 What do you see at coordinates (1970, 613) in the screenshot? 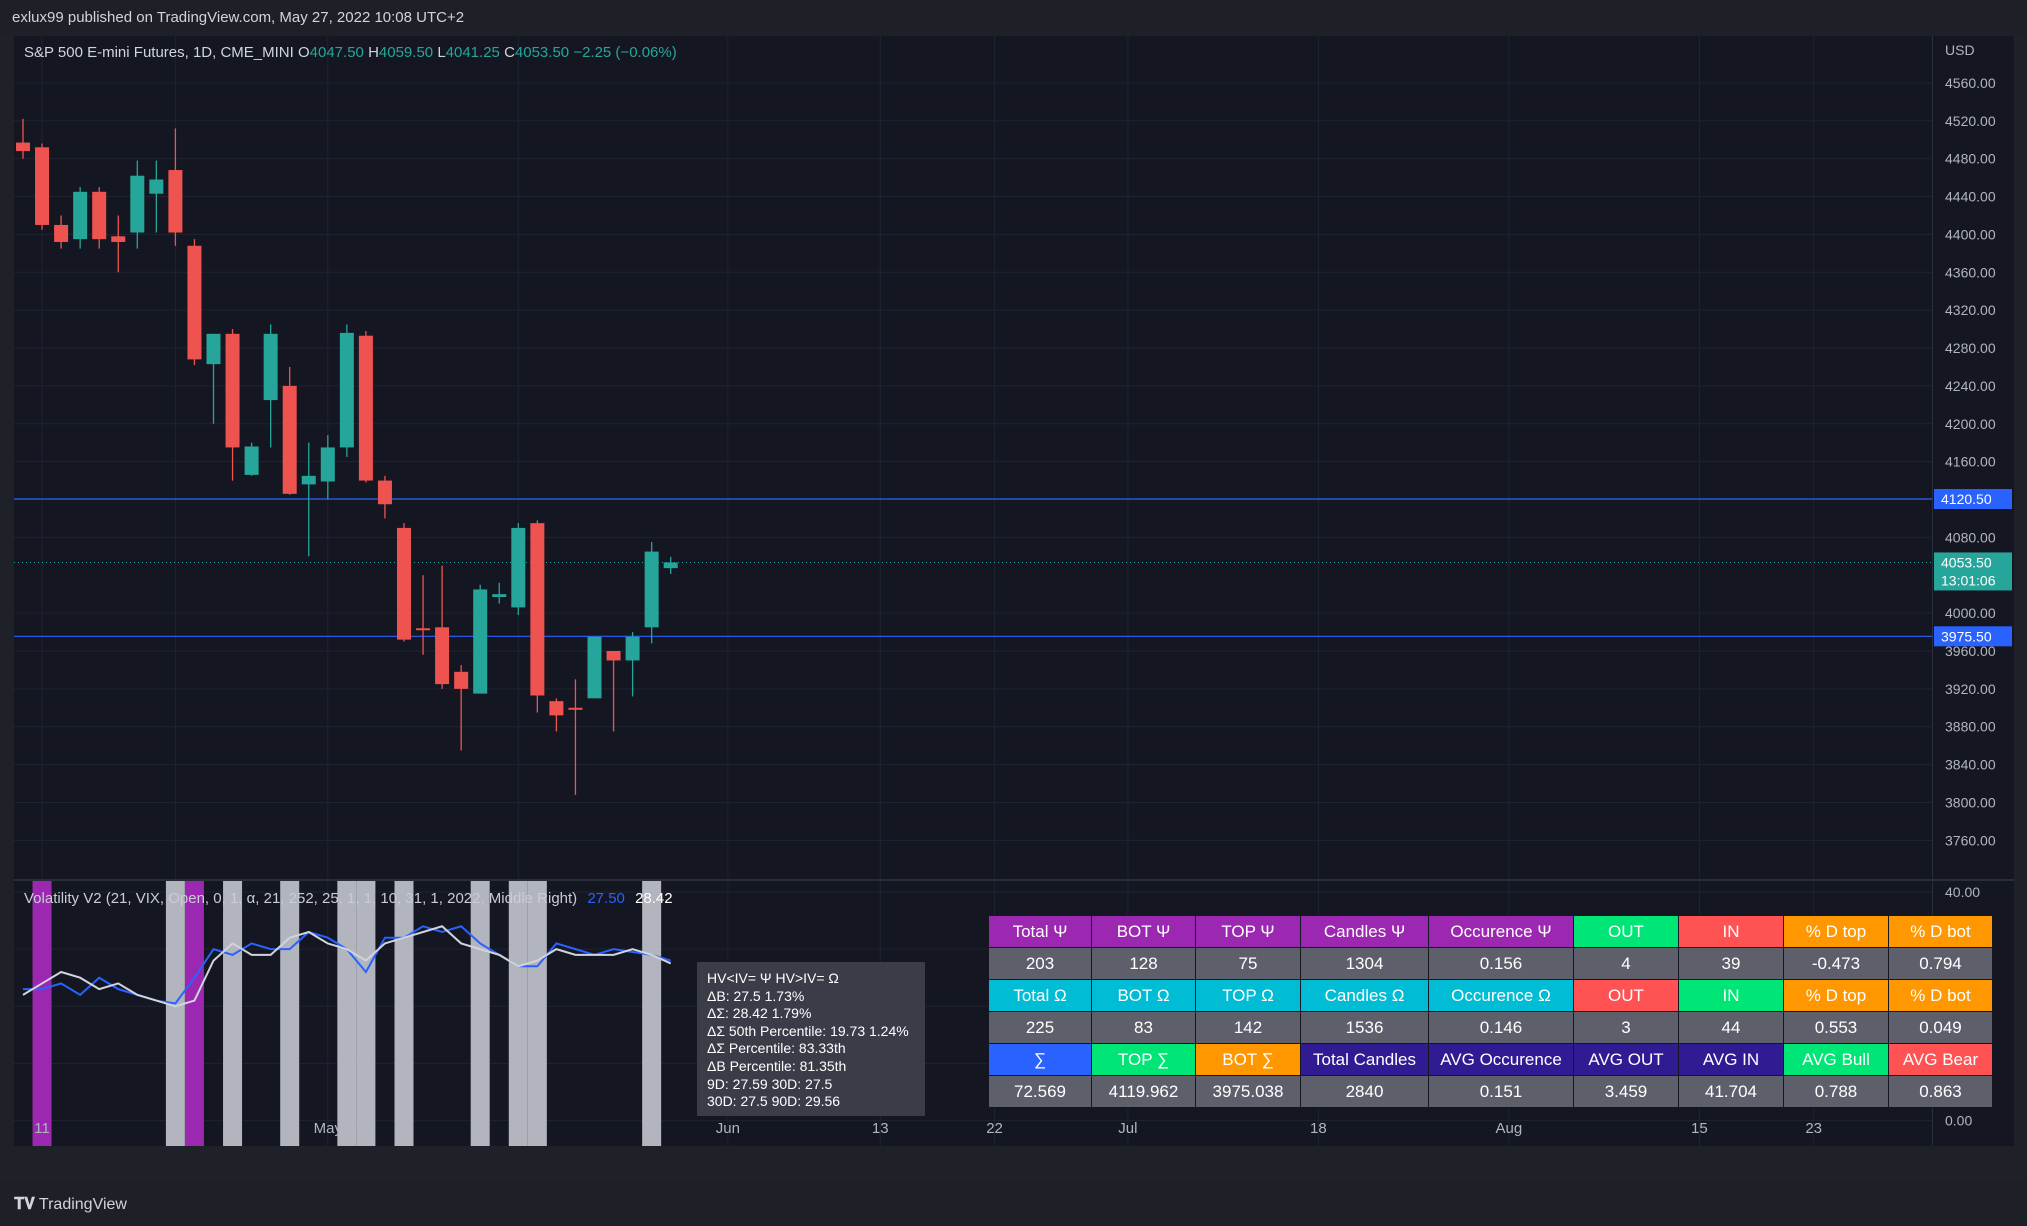
I see `price-tick-label: 4000.00` at bounding box center [1970, 613].